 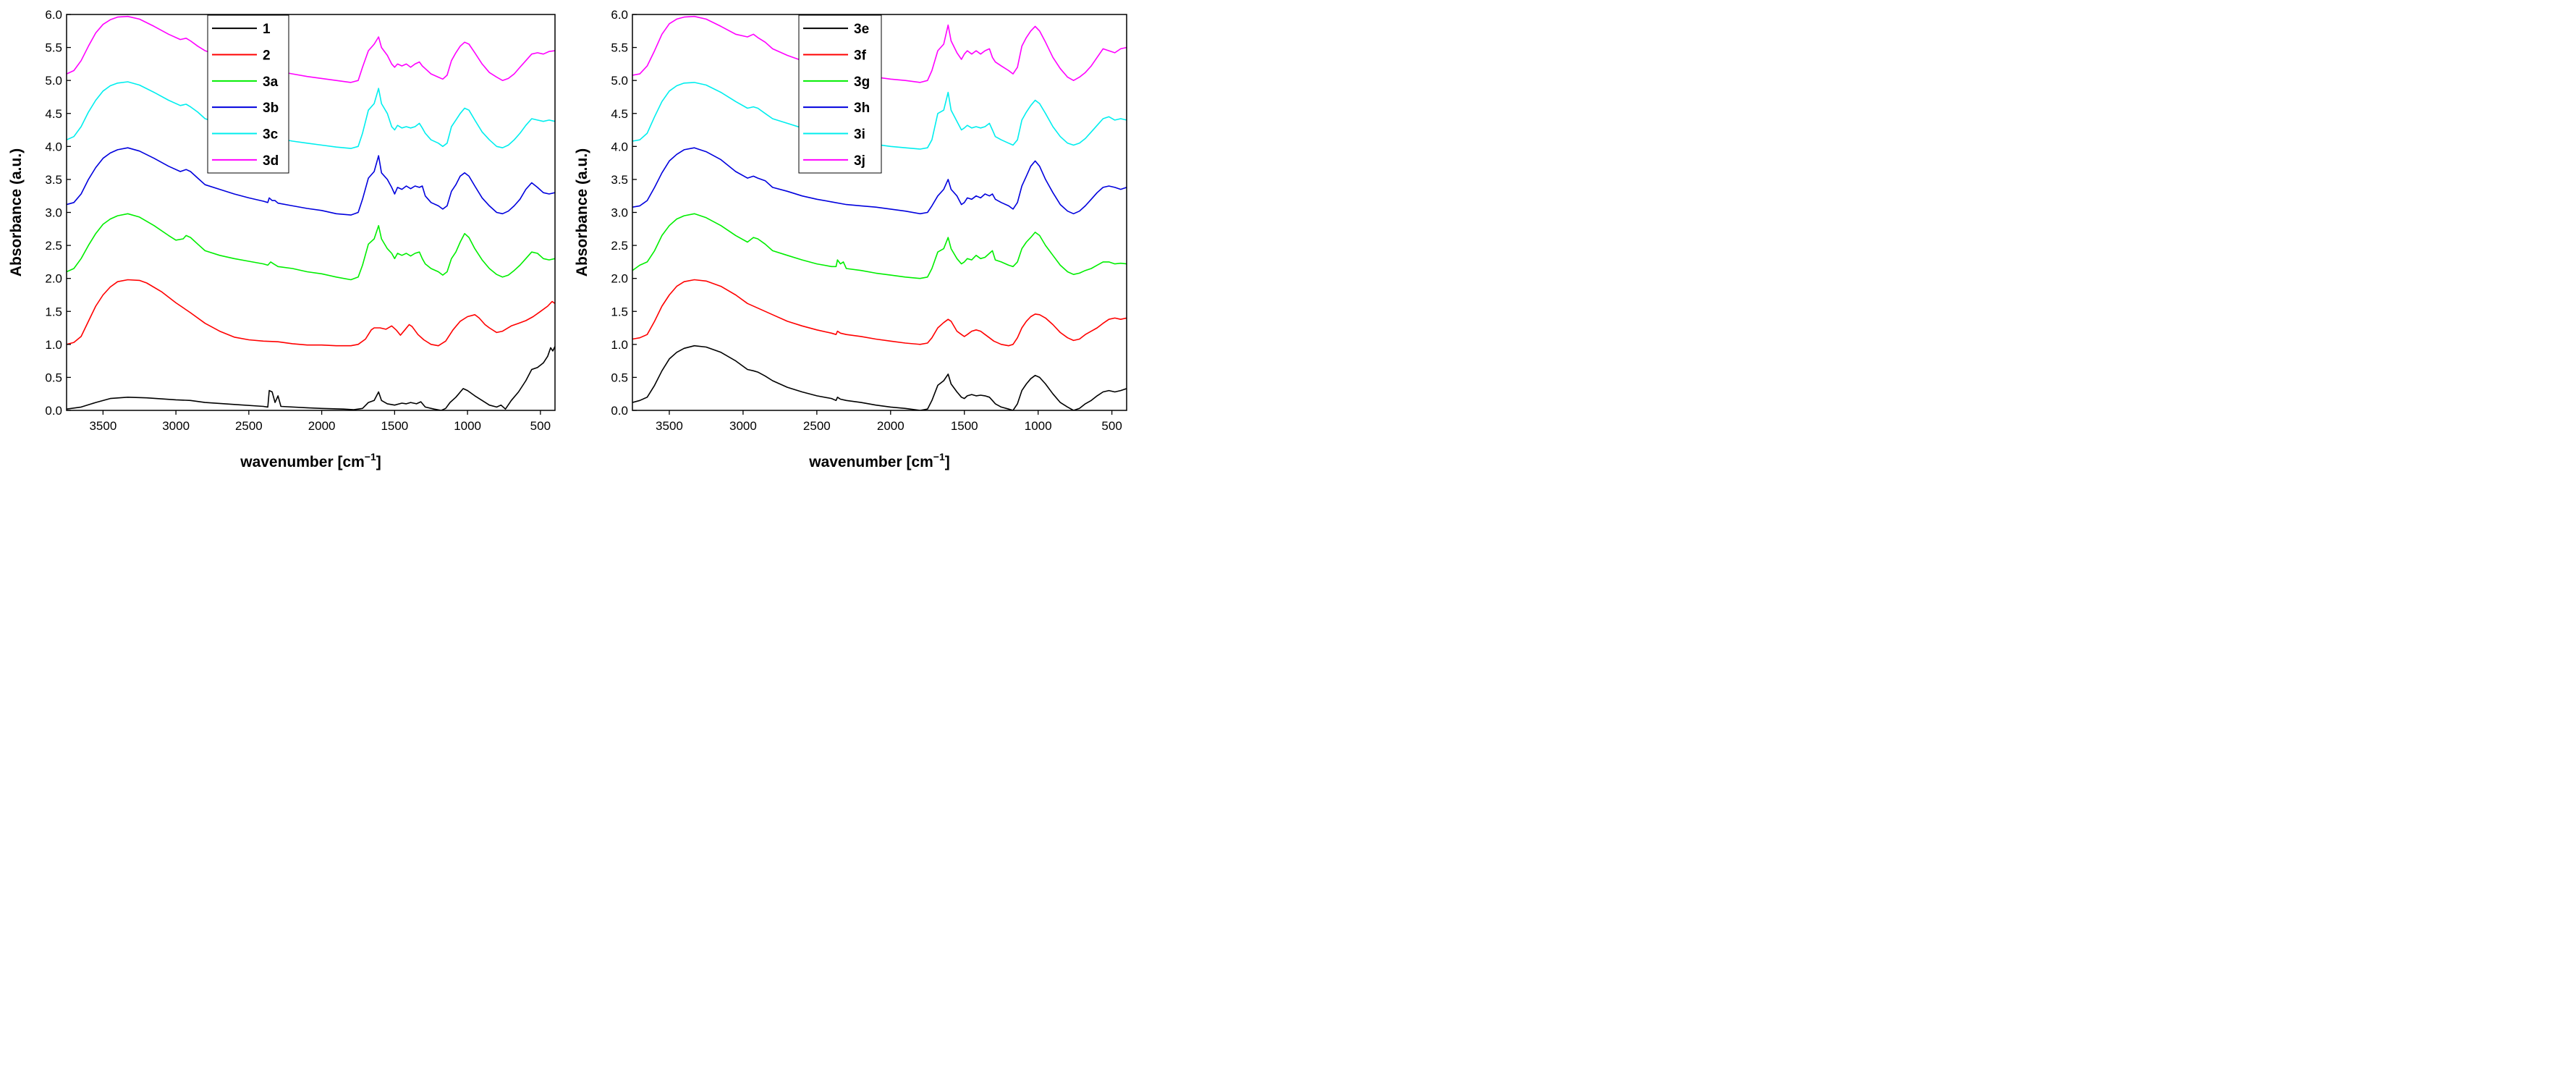 I want to click on series-line-3a, so click(x=311, y=247).